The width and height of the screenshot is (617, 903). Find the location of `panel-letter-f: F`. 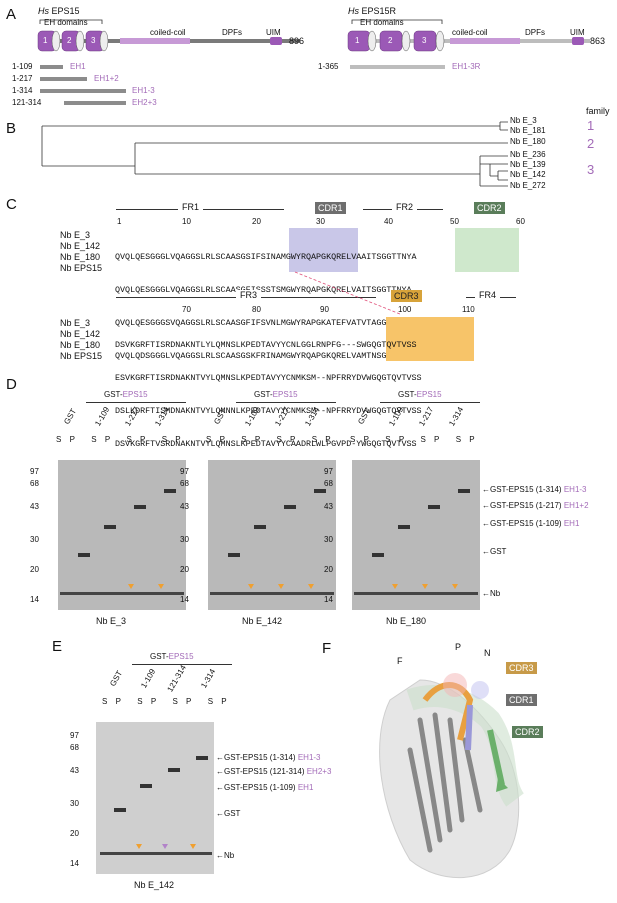

panel-letter-f: F is located at coordinates (327, 648).